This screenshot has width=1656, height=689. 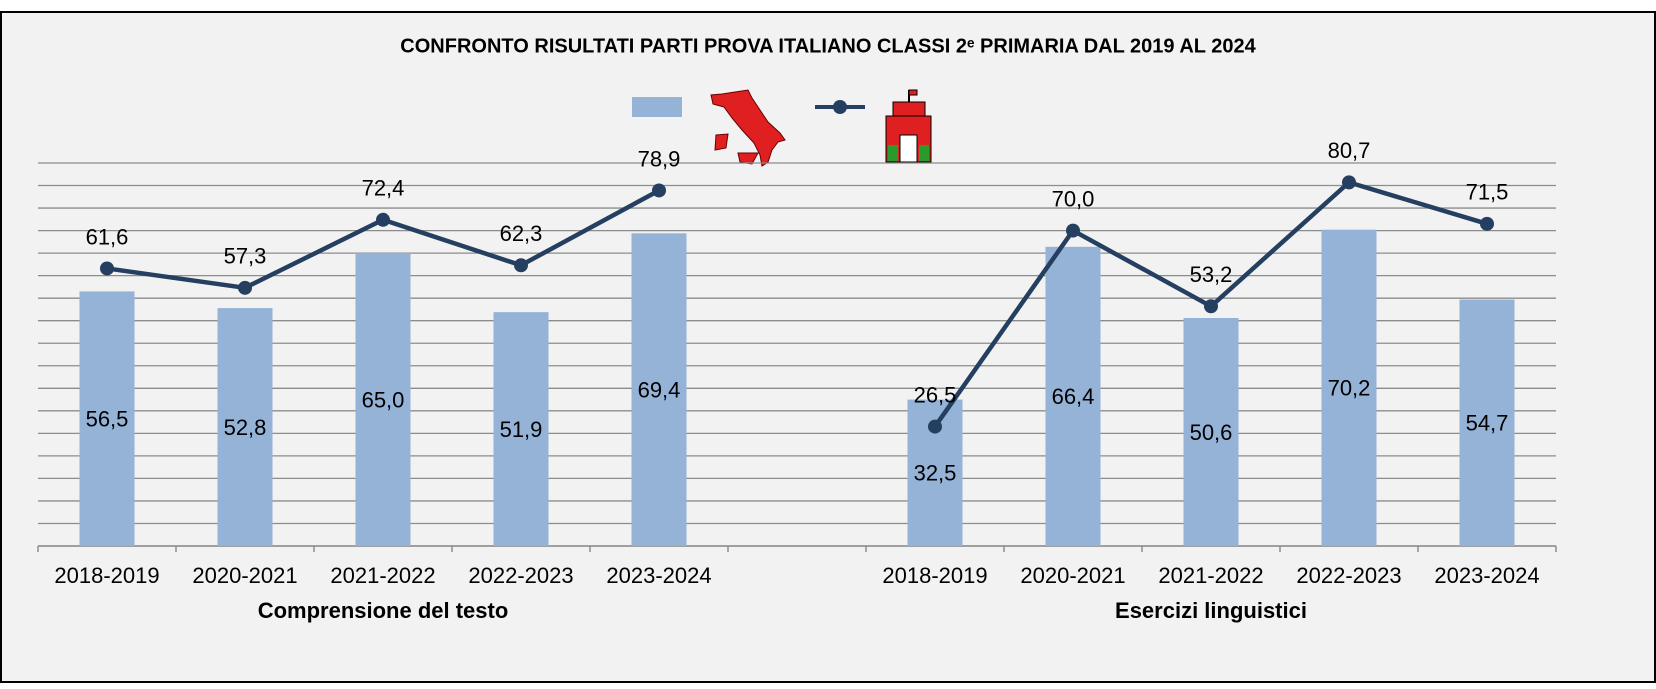 I want to click on line-value-label: 62,3, so click(x=521, y=233).